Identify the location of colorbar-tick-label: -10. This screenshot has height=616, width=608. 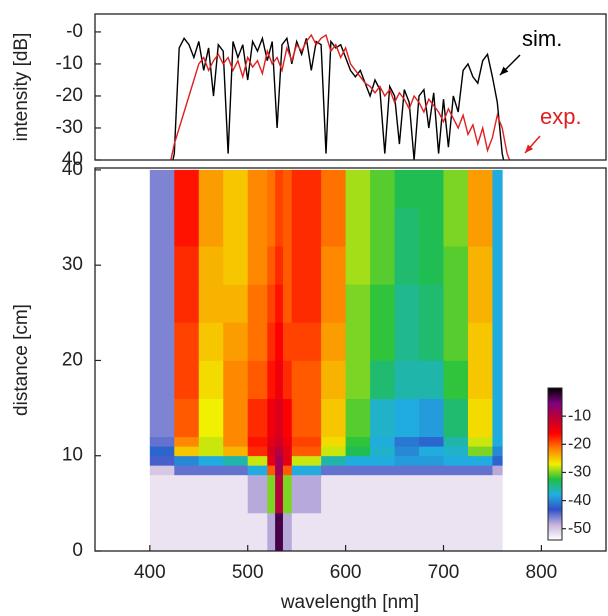
(579, 415).